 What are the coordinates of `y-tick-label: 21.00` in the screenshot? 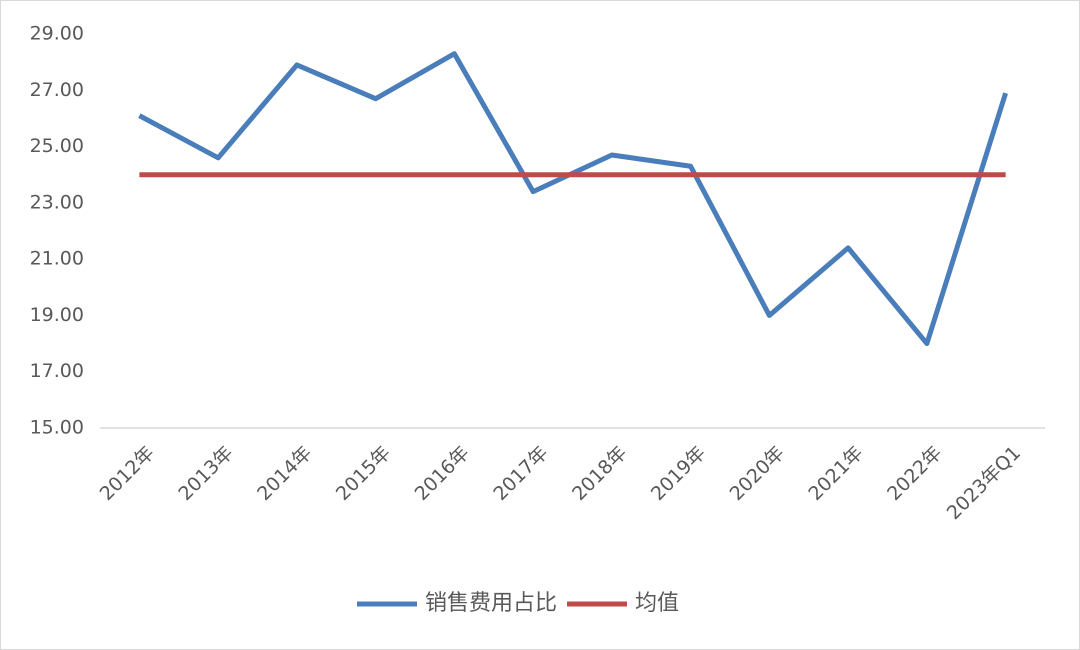 It's located at (57, 259).